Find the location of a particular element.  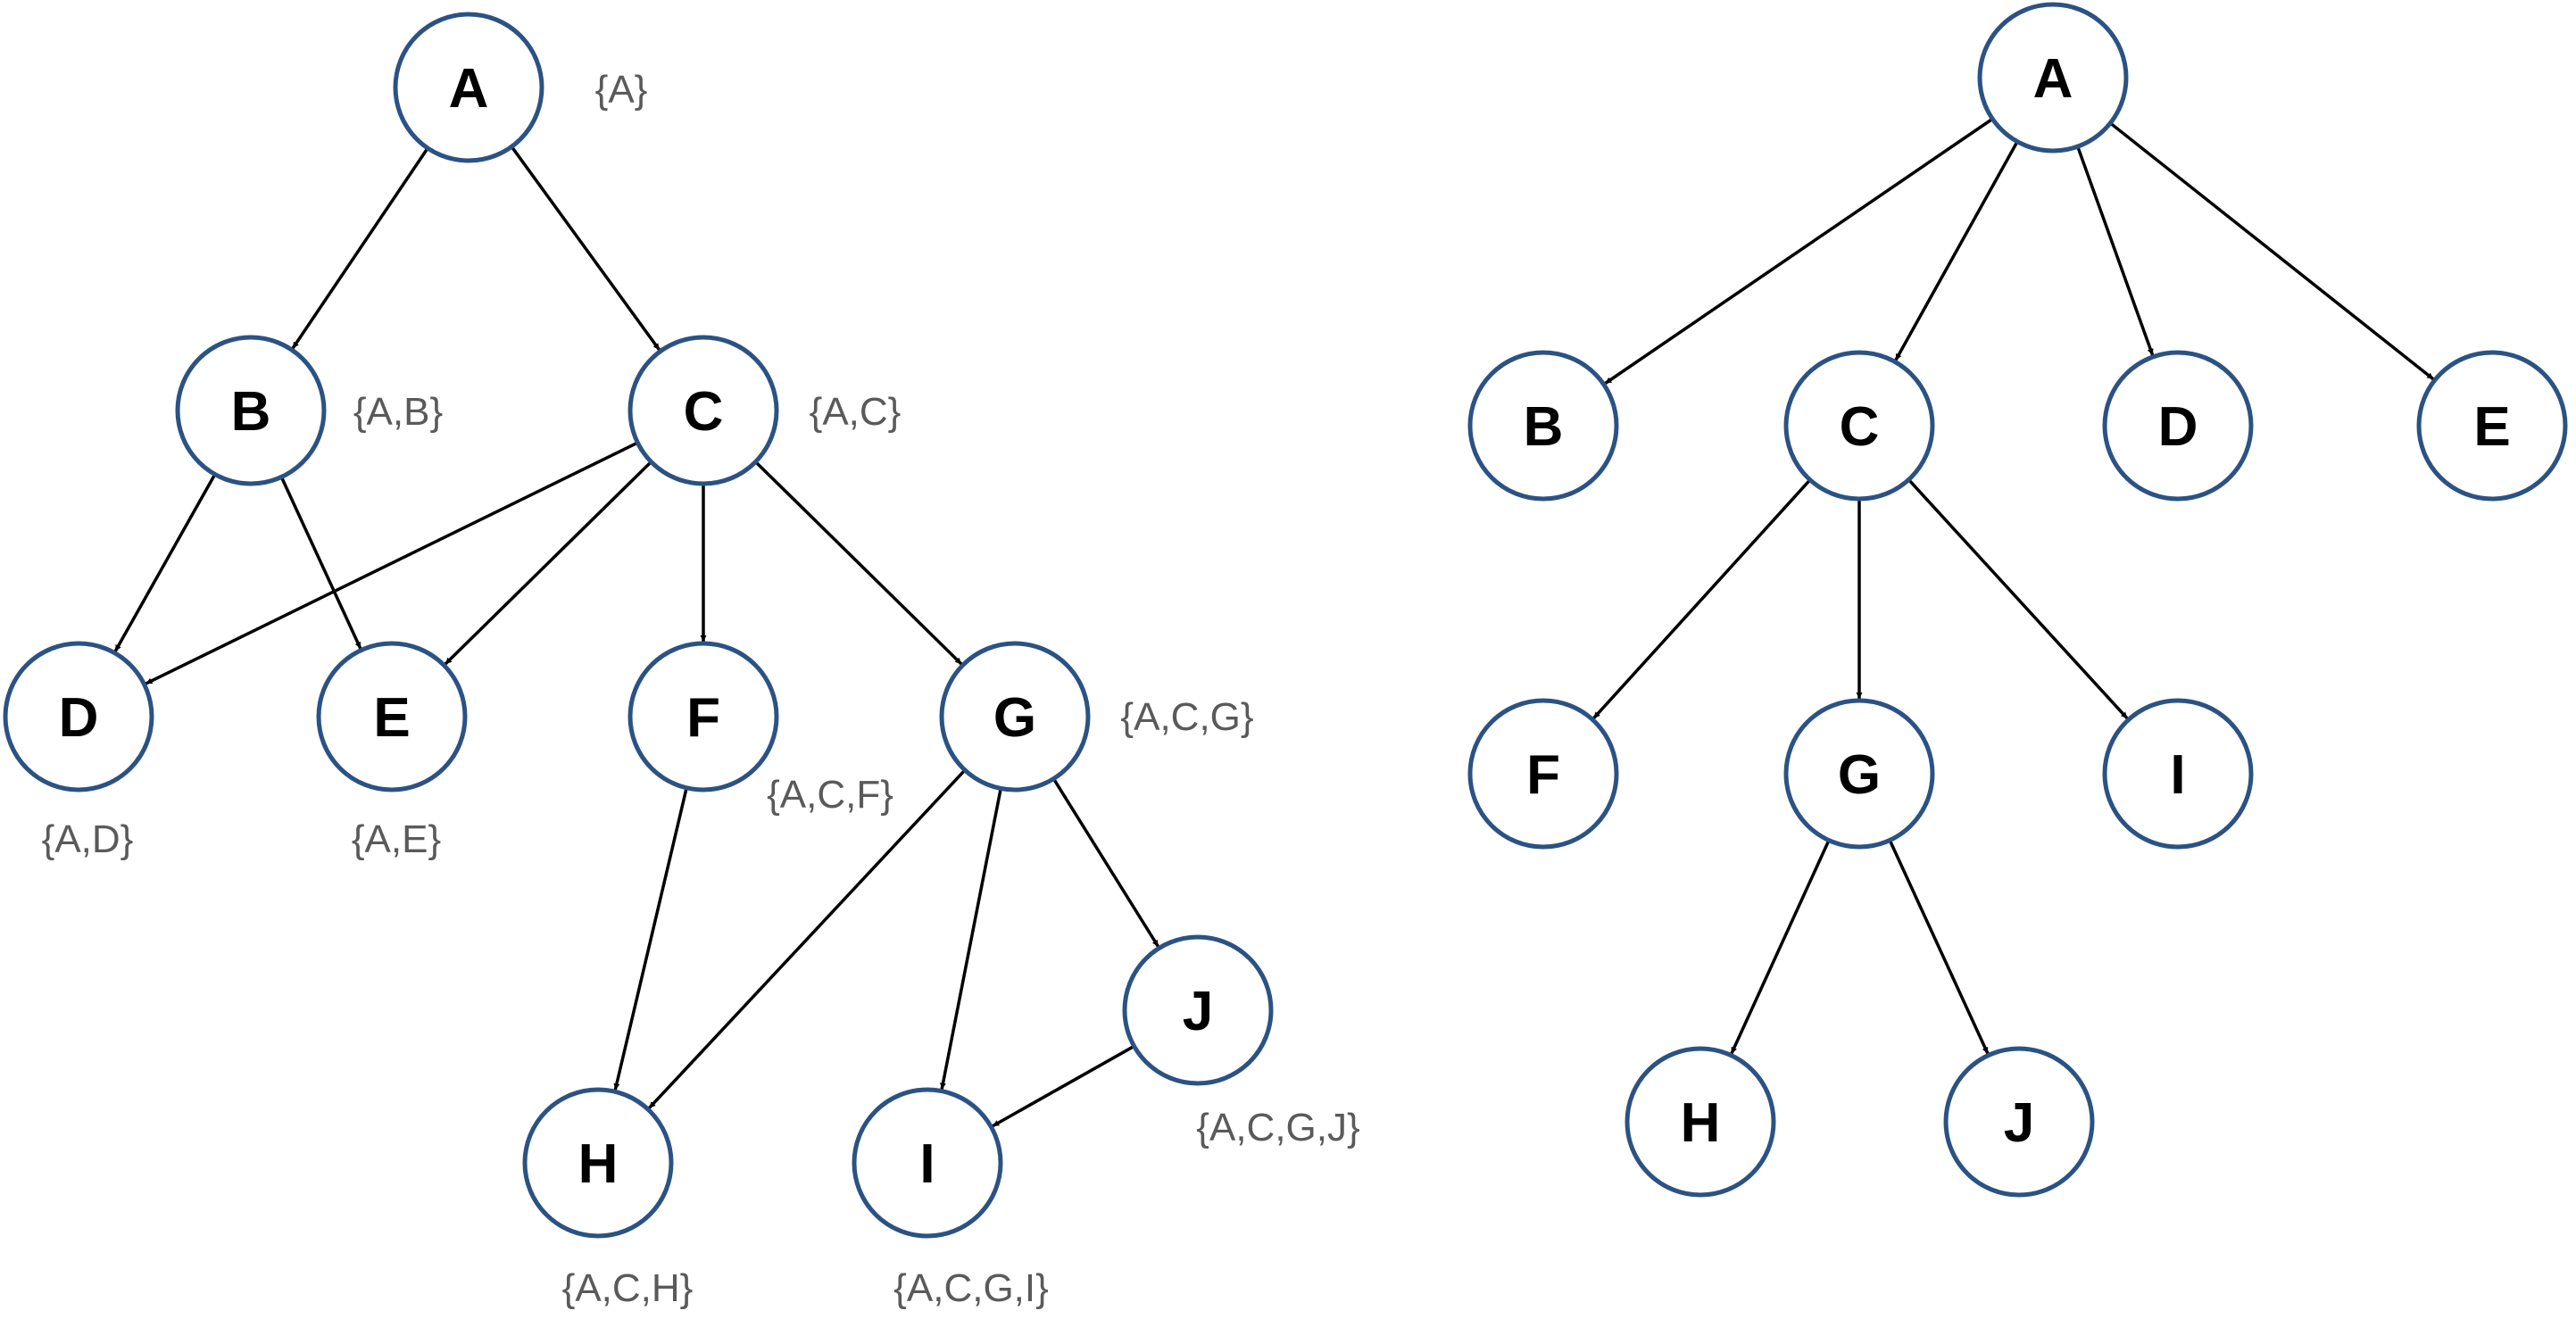

left-node-label: H is located at coordinates (598, 1164).